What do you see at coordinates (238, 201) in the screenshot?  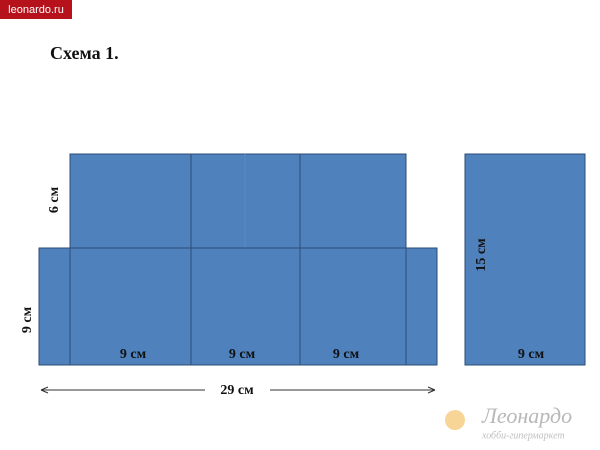 I see `top-panel` at bounding box center [238, 201].